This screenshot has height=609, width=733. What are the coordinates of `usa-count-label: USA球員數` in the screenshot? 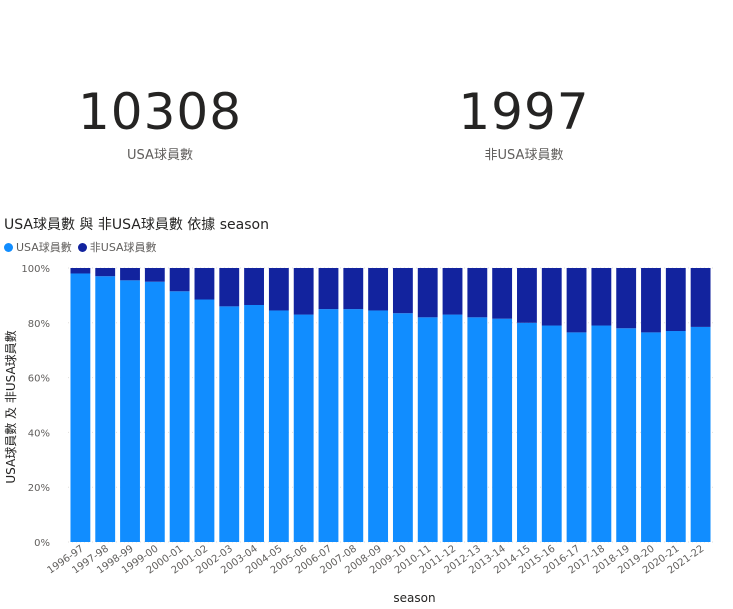 It's located at (160, 155).